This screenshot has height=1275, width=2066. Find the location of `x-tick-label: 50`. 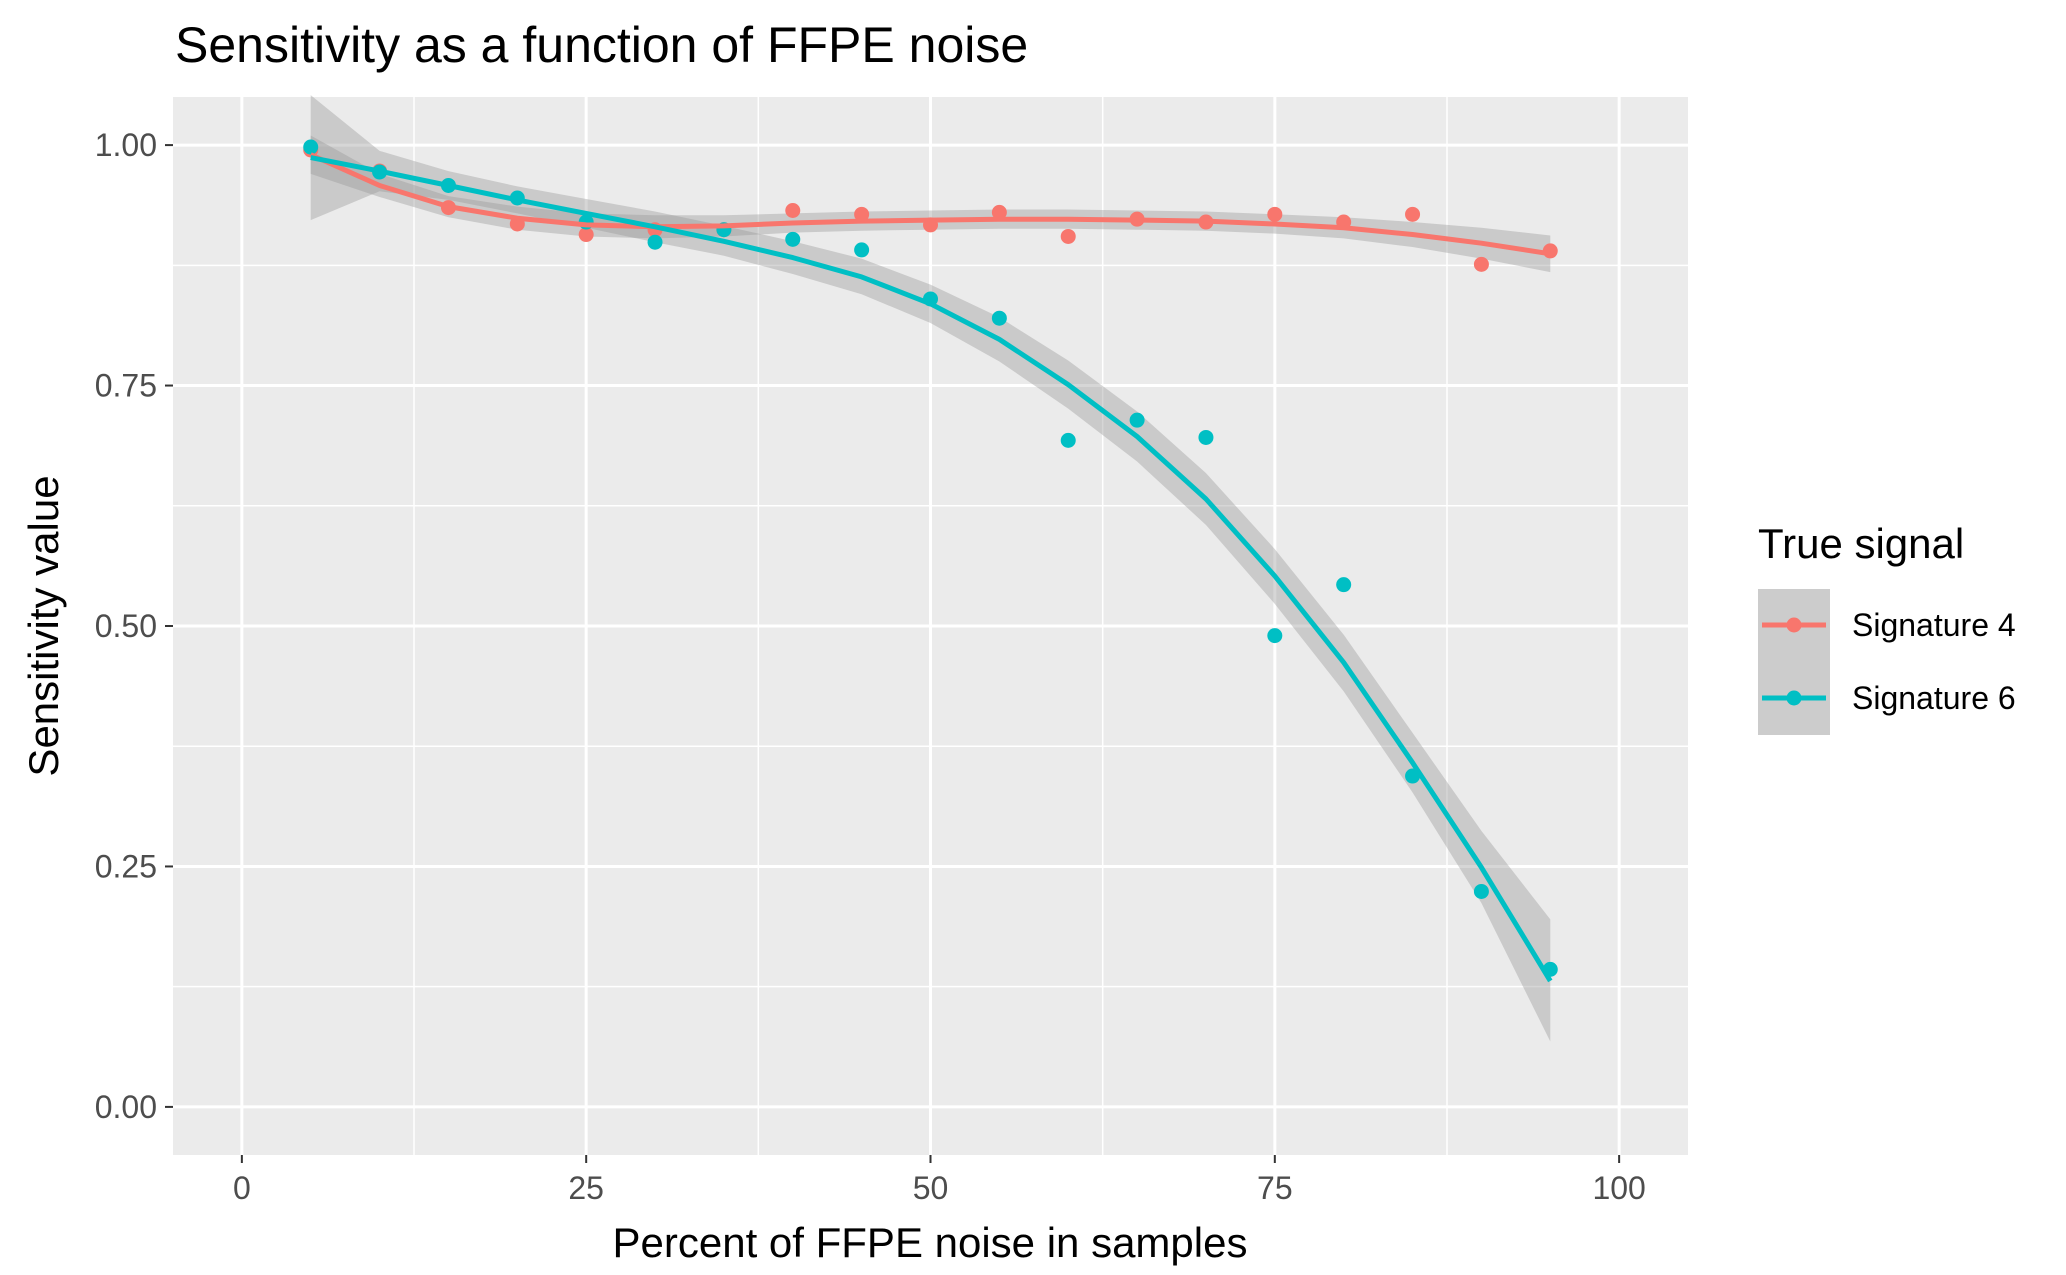

x-tick-label: 50 is located at coordinates (931, 1188).